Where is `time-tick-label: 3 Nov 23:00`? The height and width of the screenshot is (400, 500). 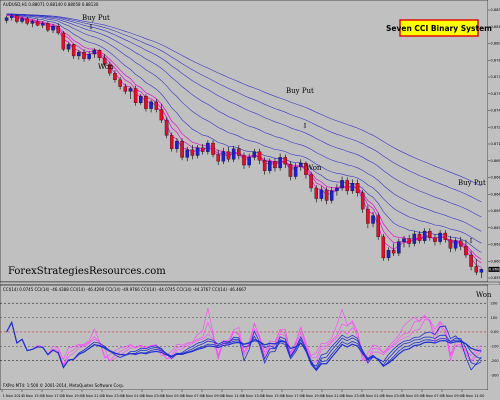 time-tick-label: 3 Nov 23:00 is located at coordinates (114, 396).